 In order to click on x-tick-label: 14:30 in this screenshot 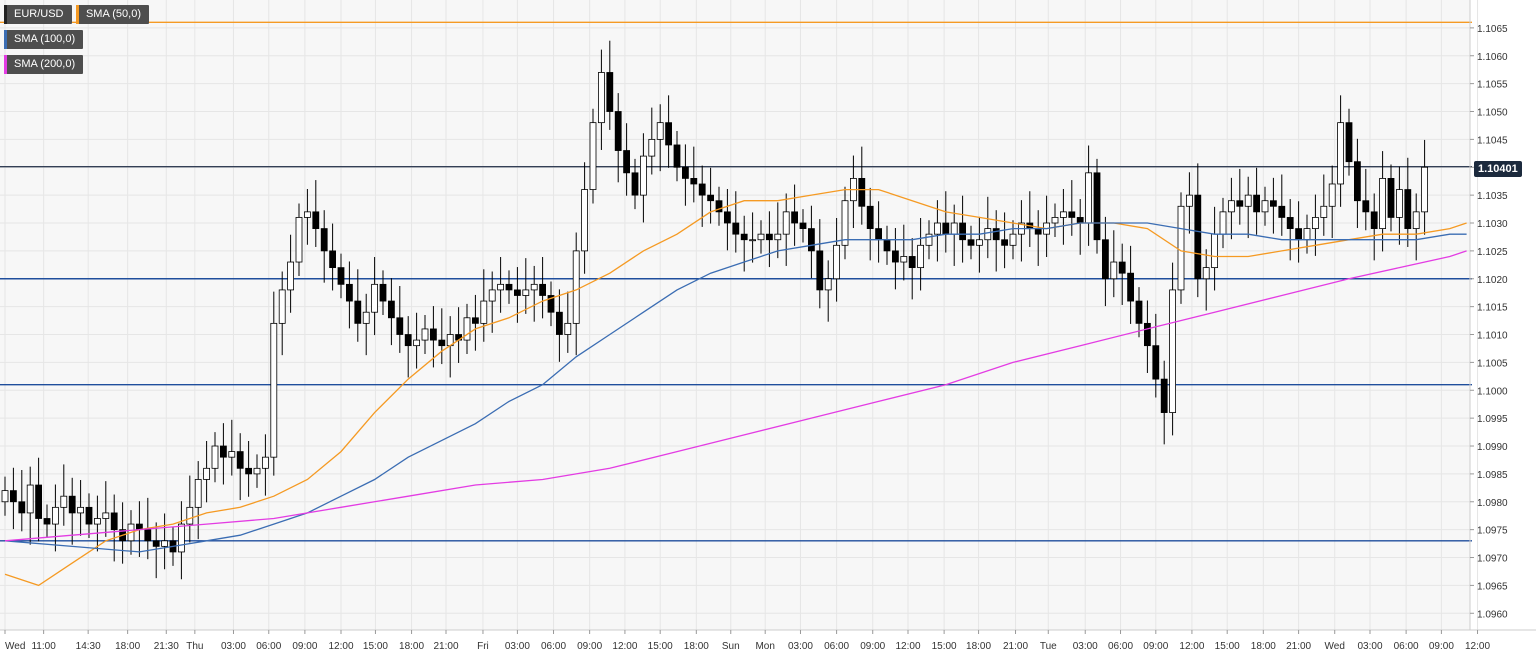, I will do `click(88, 646)`.